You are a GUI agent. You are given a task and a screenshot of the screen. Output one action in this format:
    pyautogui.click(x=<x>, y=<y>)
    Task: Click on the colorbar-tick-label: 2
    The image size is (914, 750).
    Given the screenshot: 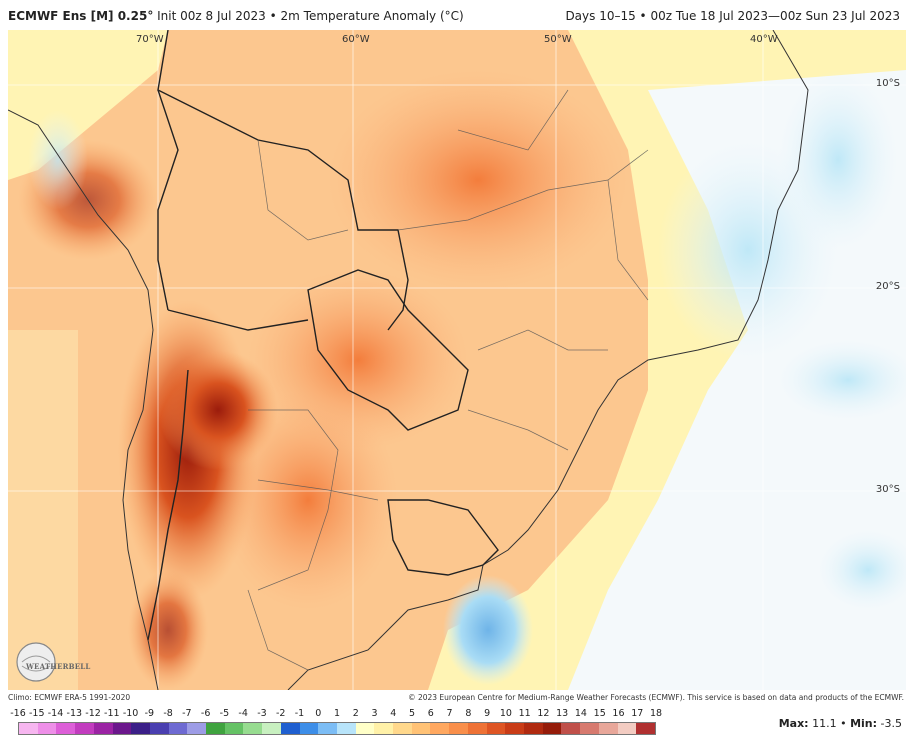 What is the action you would take?
    pyautogui.click(x=355, y=713)
    